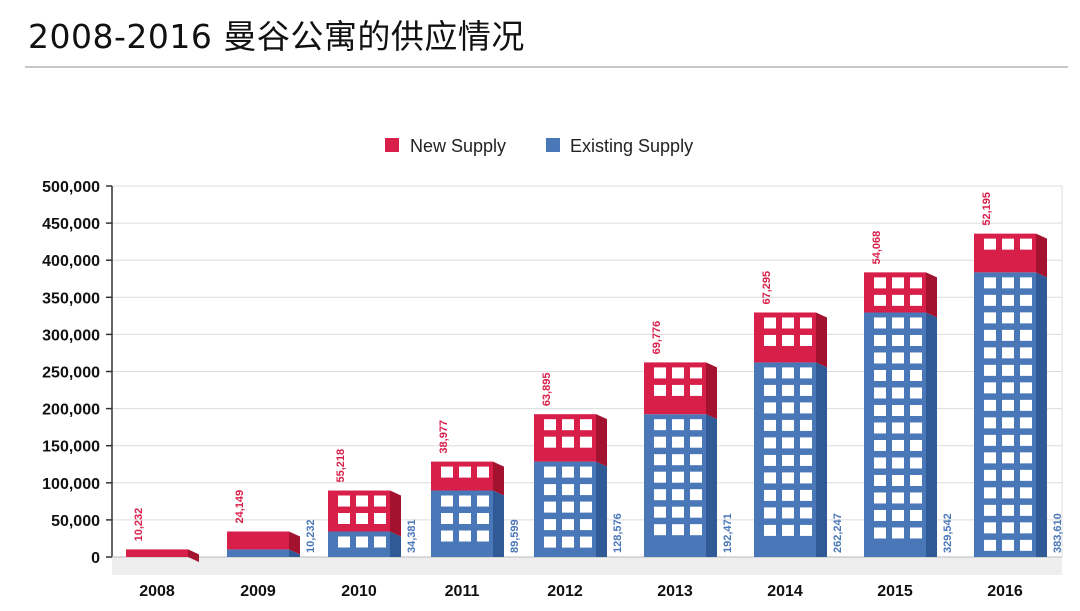 The width and height of the screenshot is (1080, 611). I want to click on legend-label-existing: Existing Supply, so click(631, 146).